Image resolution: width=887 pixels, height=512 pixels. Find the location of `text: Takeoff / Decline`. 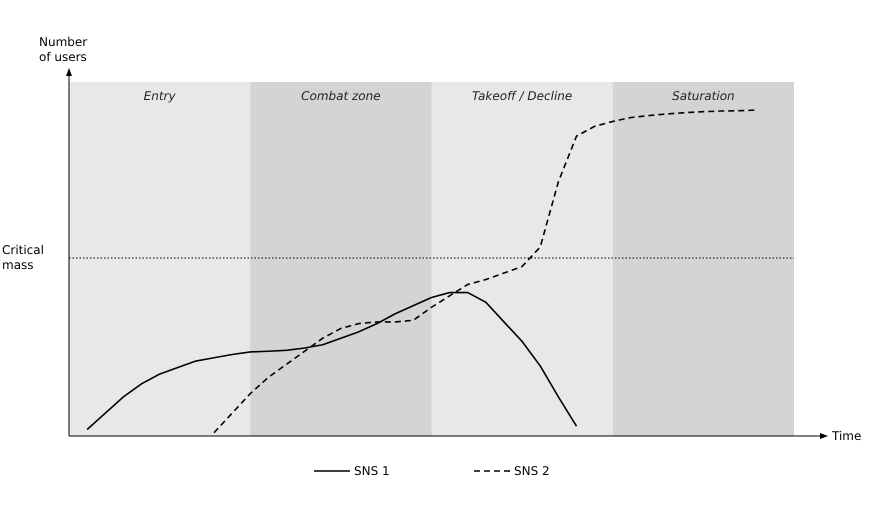

text: Takeoff / Decline is located at coordinates (522, 96).